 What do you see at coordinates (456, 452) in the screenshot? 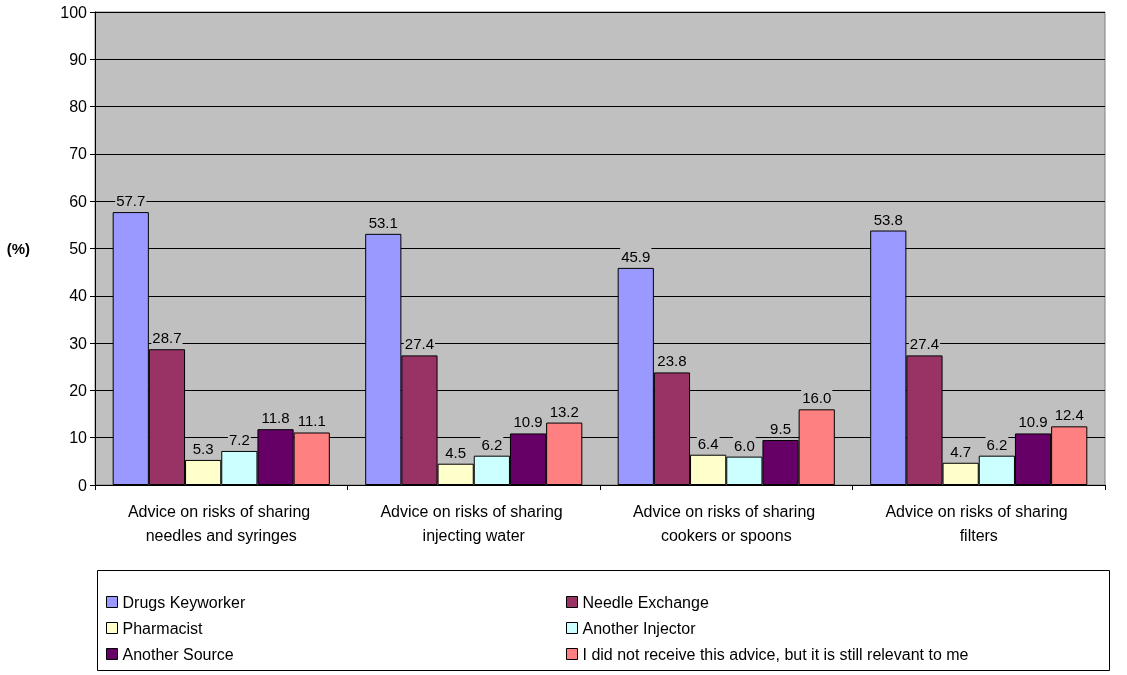
I see `data-label: 4.5` at bounding box center [456, 452].